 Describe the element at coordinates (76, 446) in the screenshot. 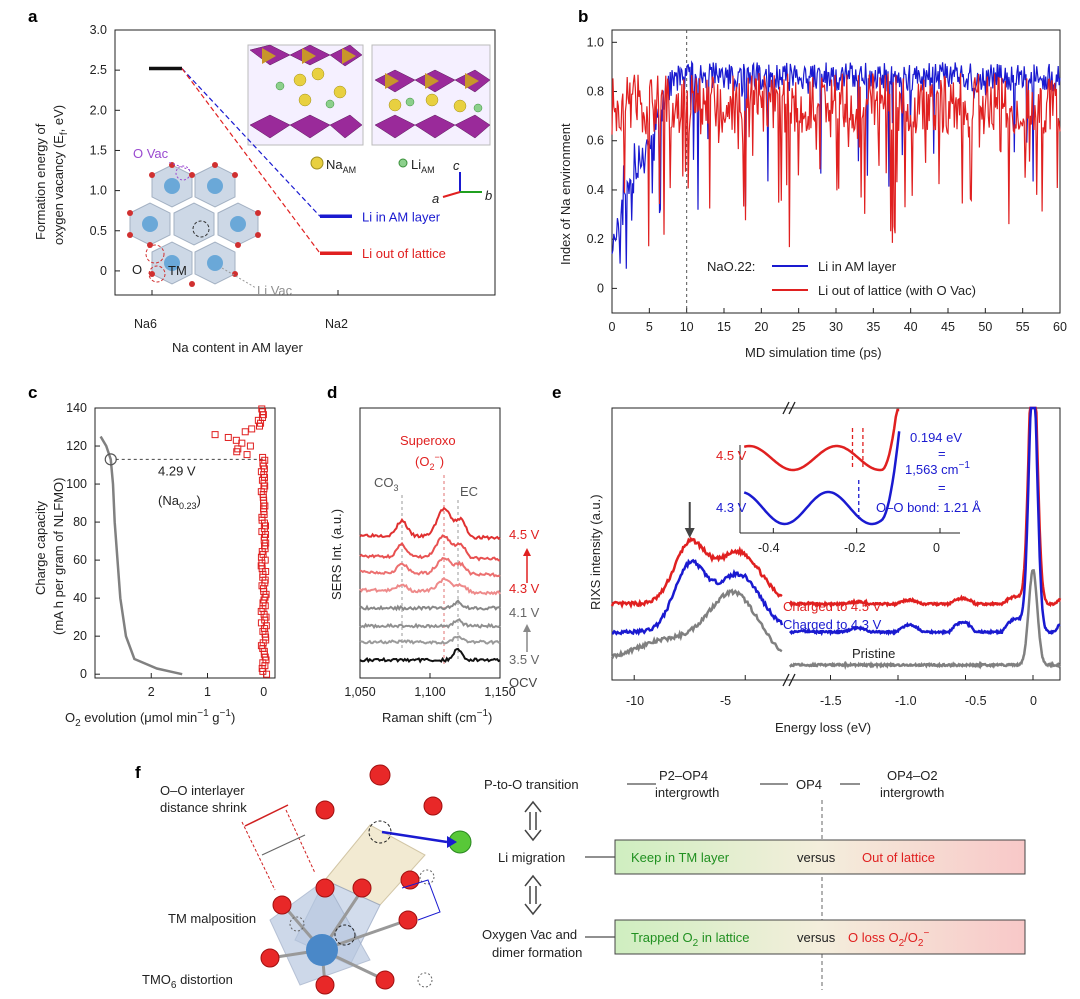

I see `c-ytick-label: 120` at that location.